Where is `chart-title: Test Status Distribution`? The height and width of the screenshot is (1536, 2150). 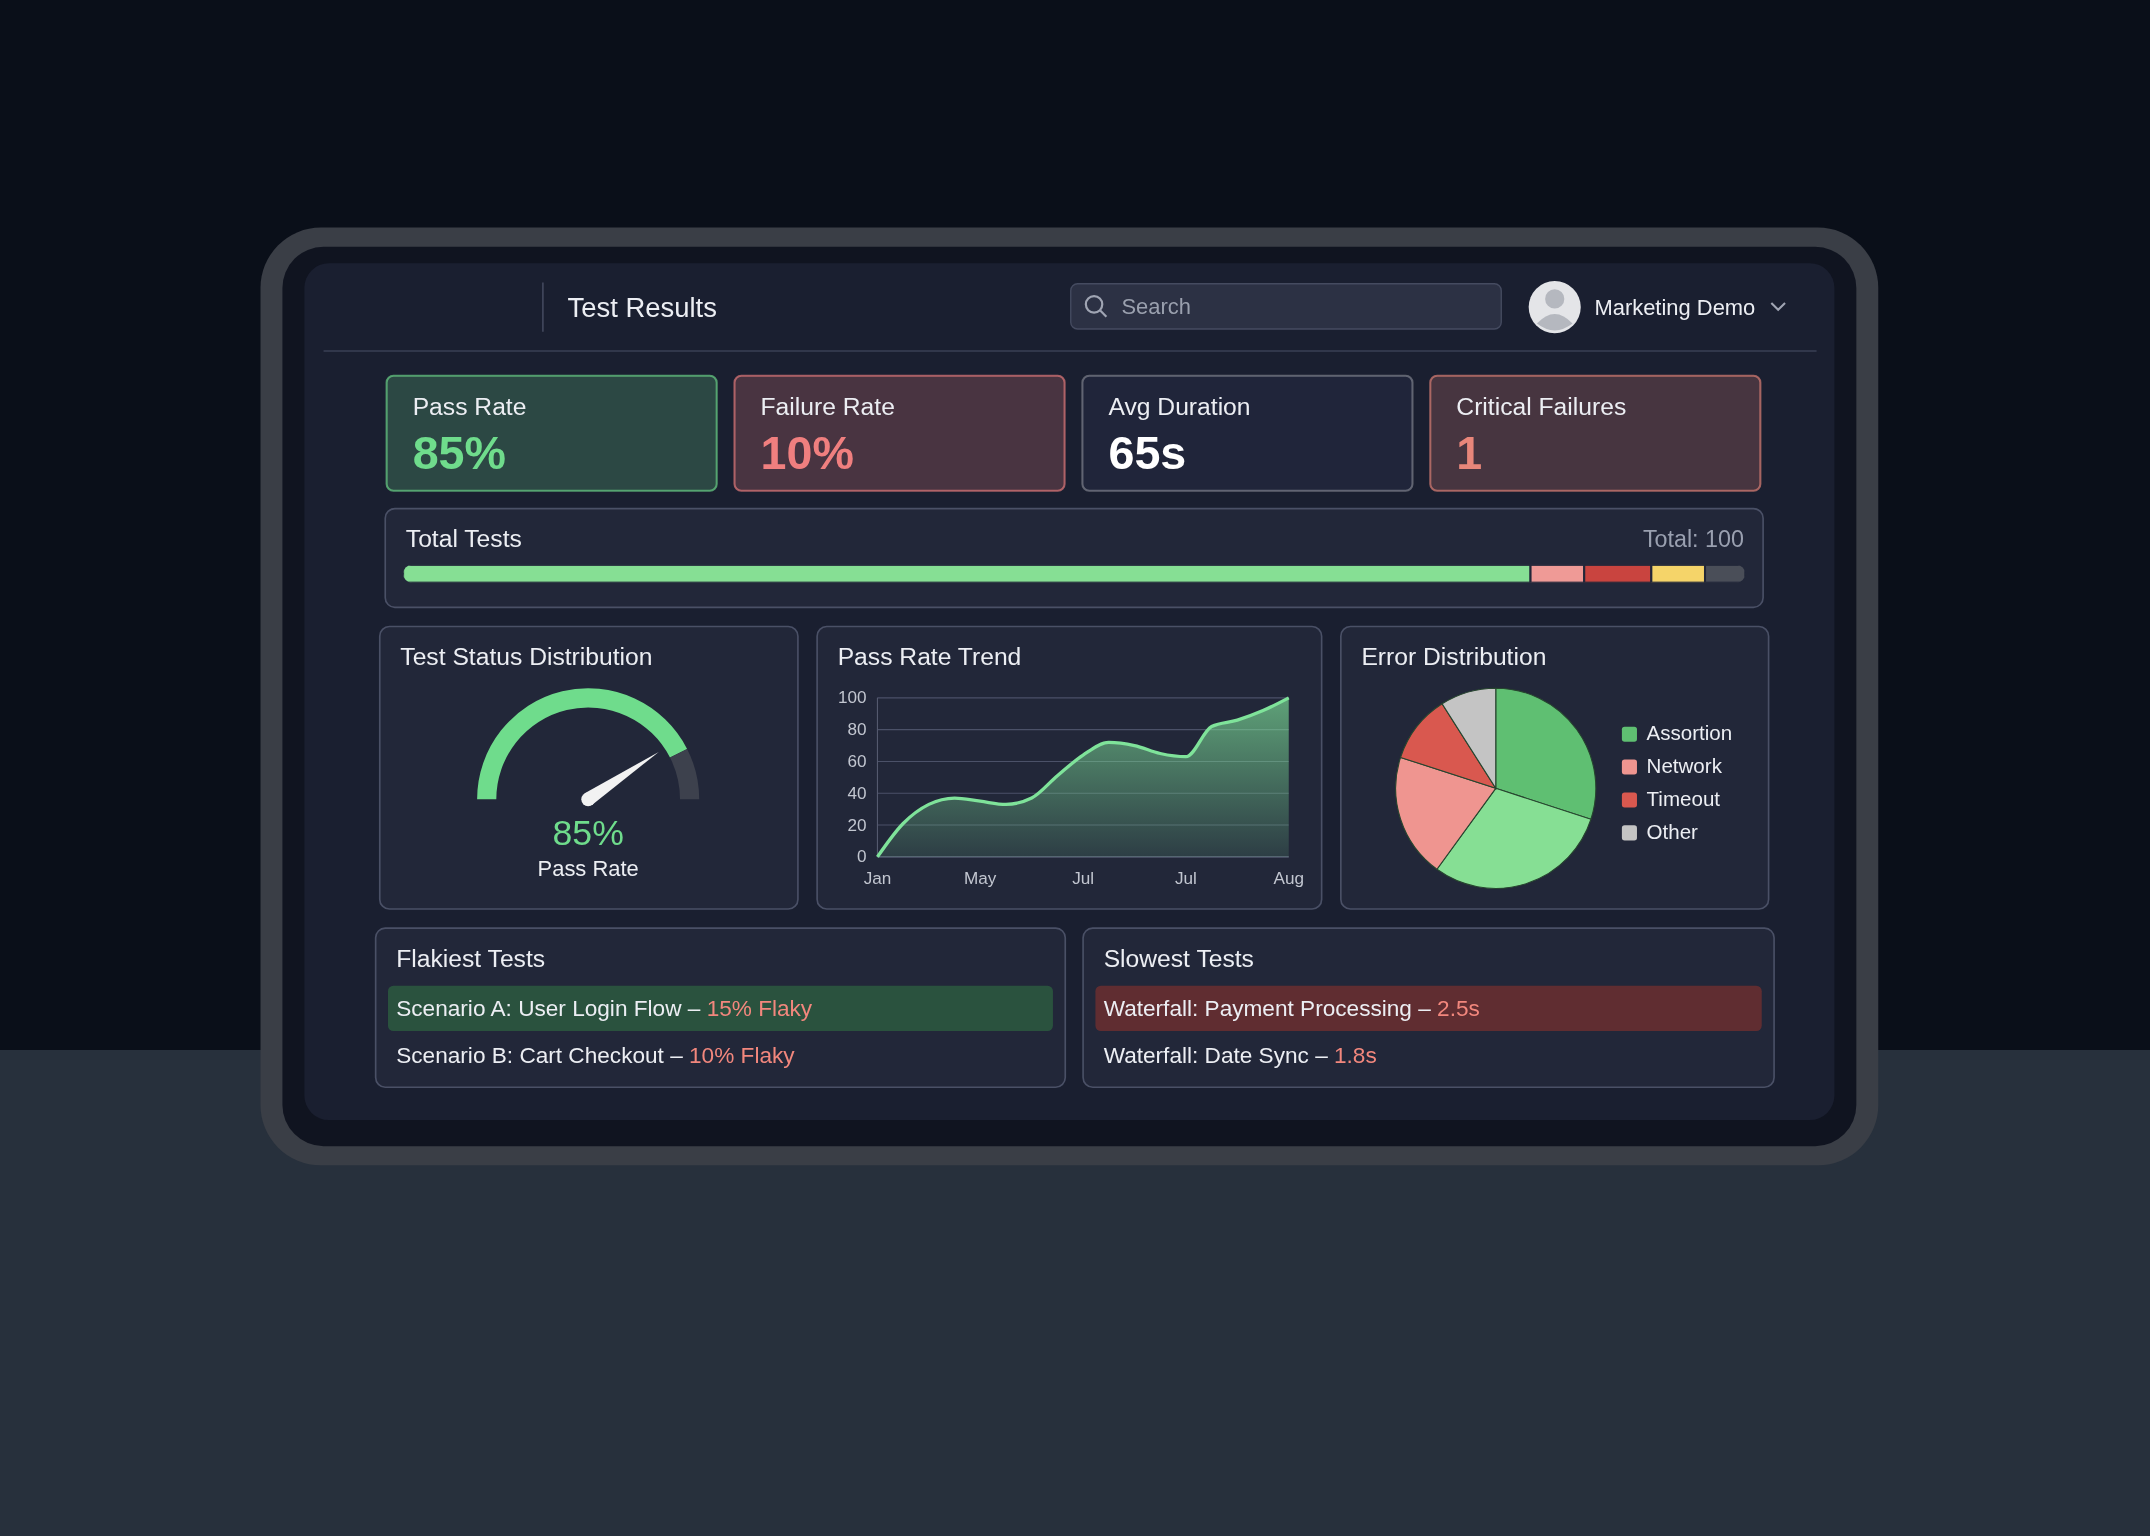
chart-title: Test Status Distribution is located at coordinates (526, 656).